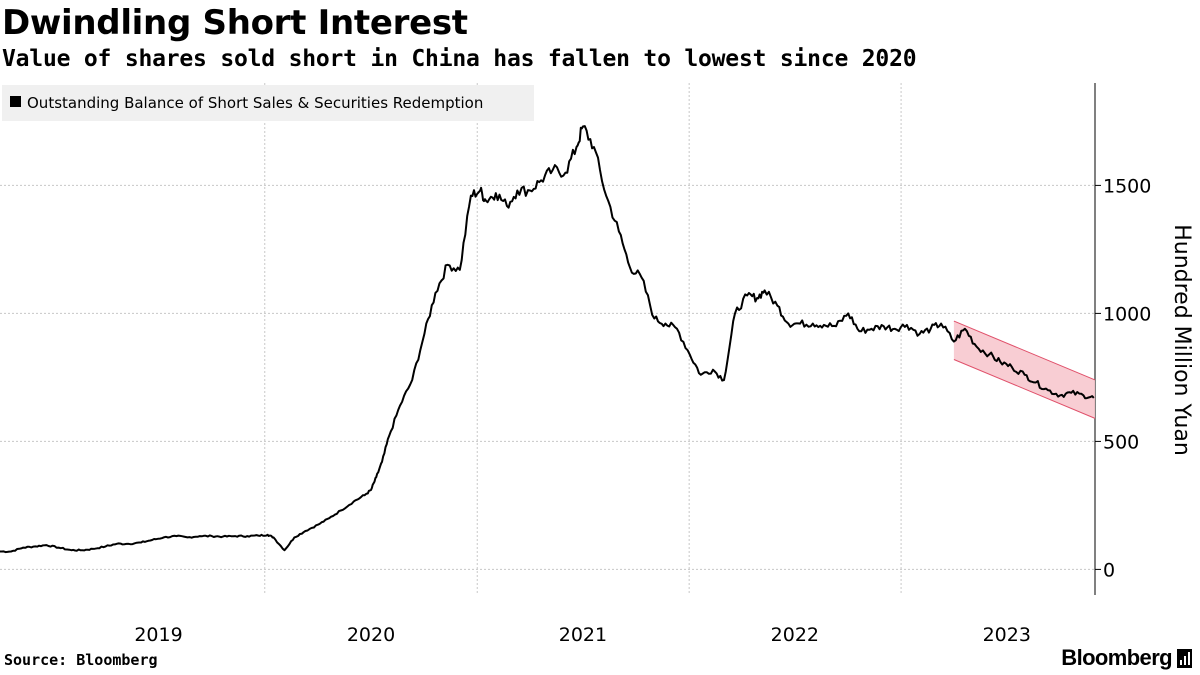 Image resolution: width=1200 pixels, height=675 pixels. What do you see at coordinates (1181, 340) in the screenshot?
I see `y-axis-title: Hundred Million Yuan` at bounding box center [1181, 340].